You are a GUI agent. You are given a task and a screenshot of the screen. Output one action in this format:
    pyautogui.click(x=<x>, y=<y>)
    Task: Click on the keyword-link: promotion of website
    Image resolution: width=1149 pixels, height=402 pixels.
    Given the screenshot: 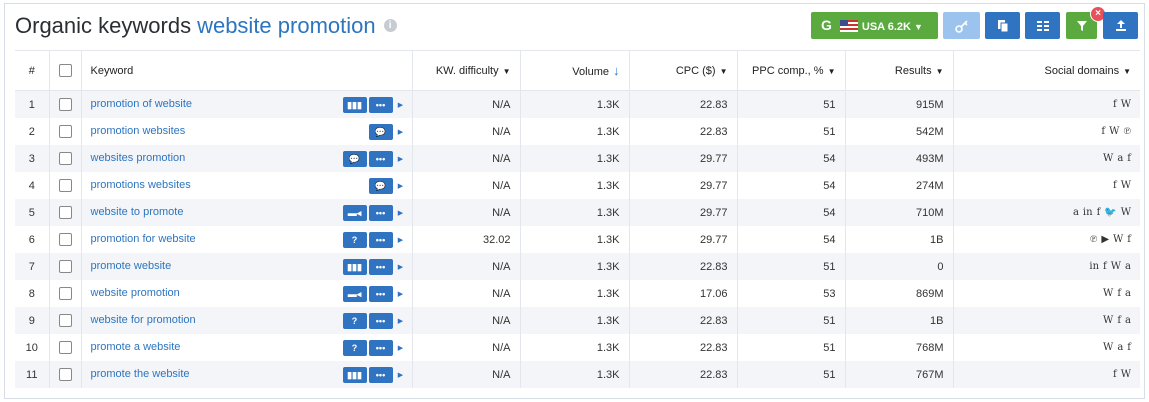 What is the action you would take?
    pyautogui.click(x=141, y=104)
    